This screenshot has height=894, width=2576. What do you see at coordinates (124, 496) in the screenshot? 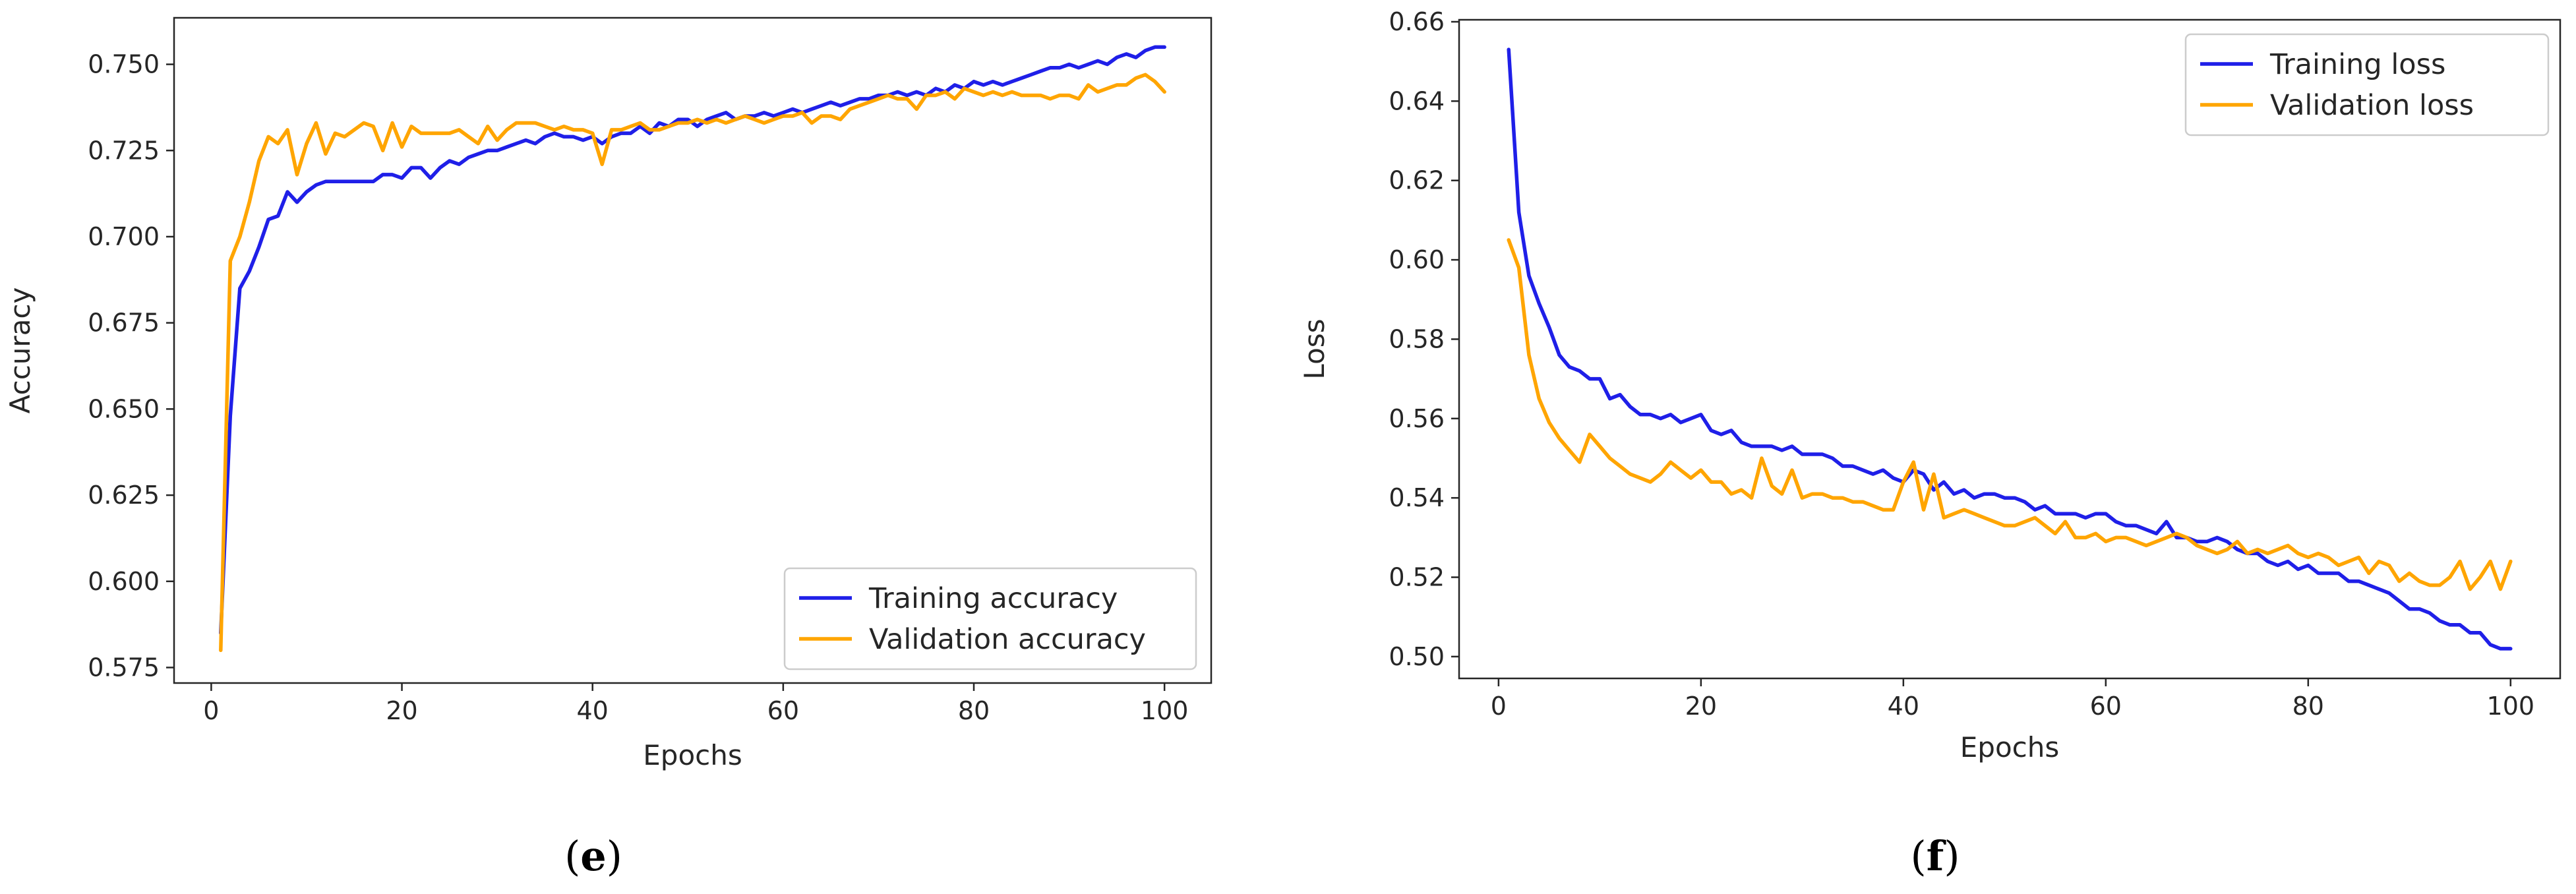
I see `y-tick-label: 0.625` at bounding box center [124, 496].